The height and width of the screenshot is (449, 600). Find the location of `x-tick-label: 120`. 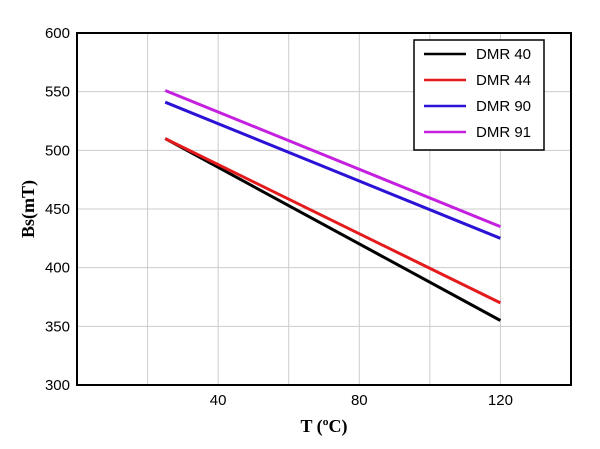

x-tick-label: 120 is located at coordinates (500, 400).